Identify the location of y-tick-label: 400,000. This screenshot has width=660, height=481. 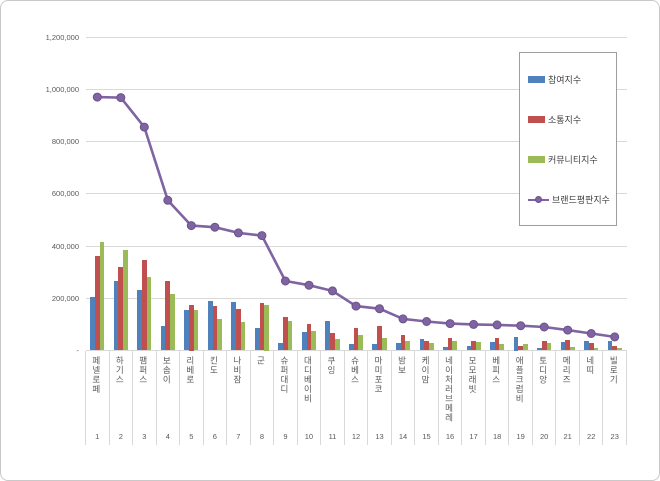
(65, 246).